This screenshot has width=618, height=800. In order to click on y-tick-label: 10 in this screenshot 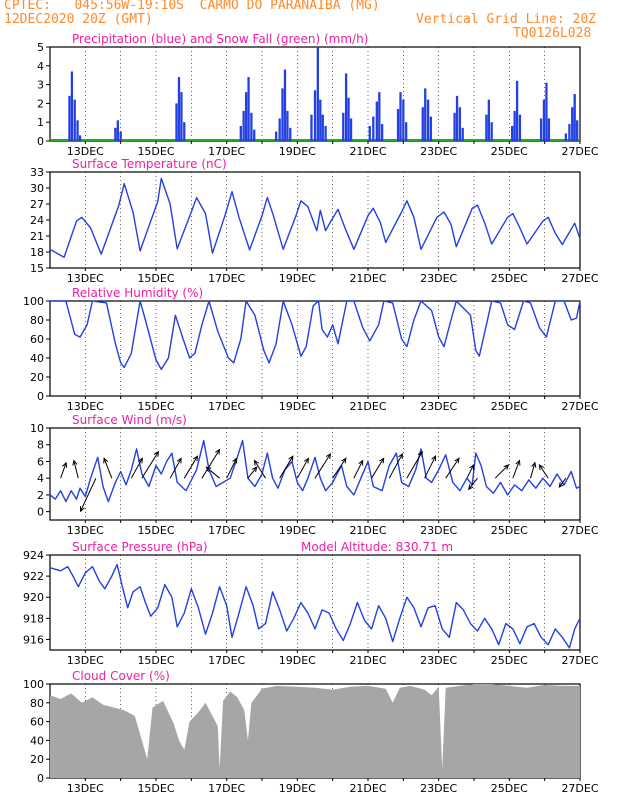, I will do `click(37, 428)`.